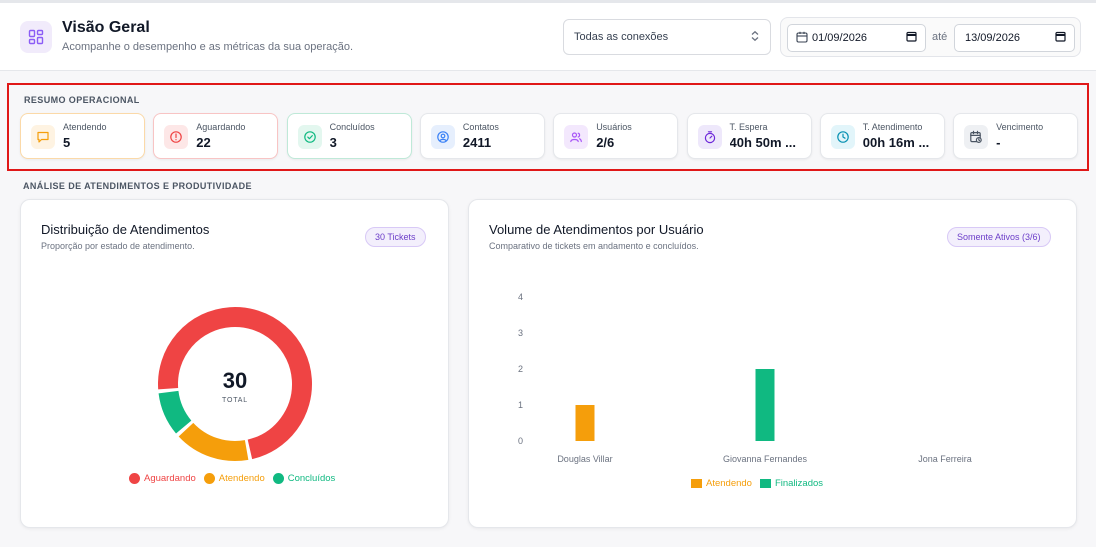  What do you see at coordinates (118, 246) in the screenshot?
I see `distribution-subtitle: Proporção por estado de atendimento.` at bounding box center [118, 246].